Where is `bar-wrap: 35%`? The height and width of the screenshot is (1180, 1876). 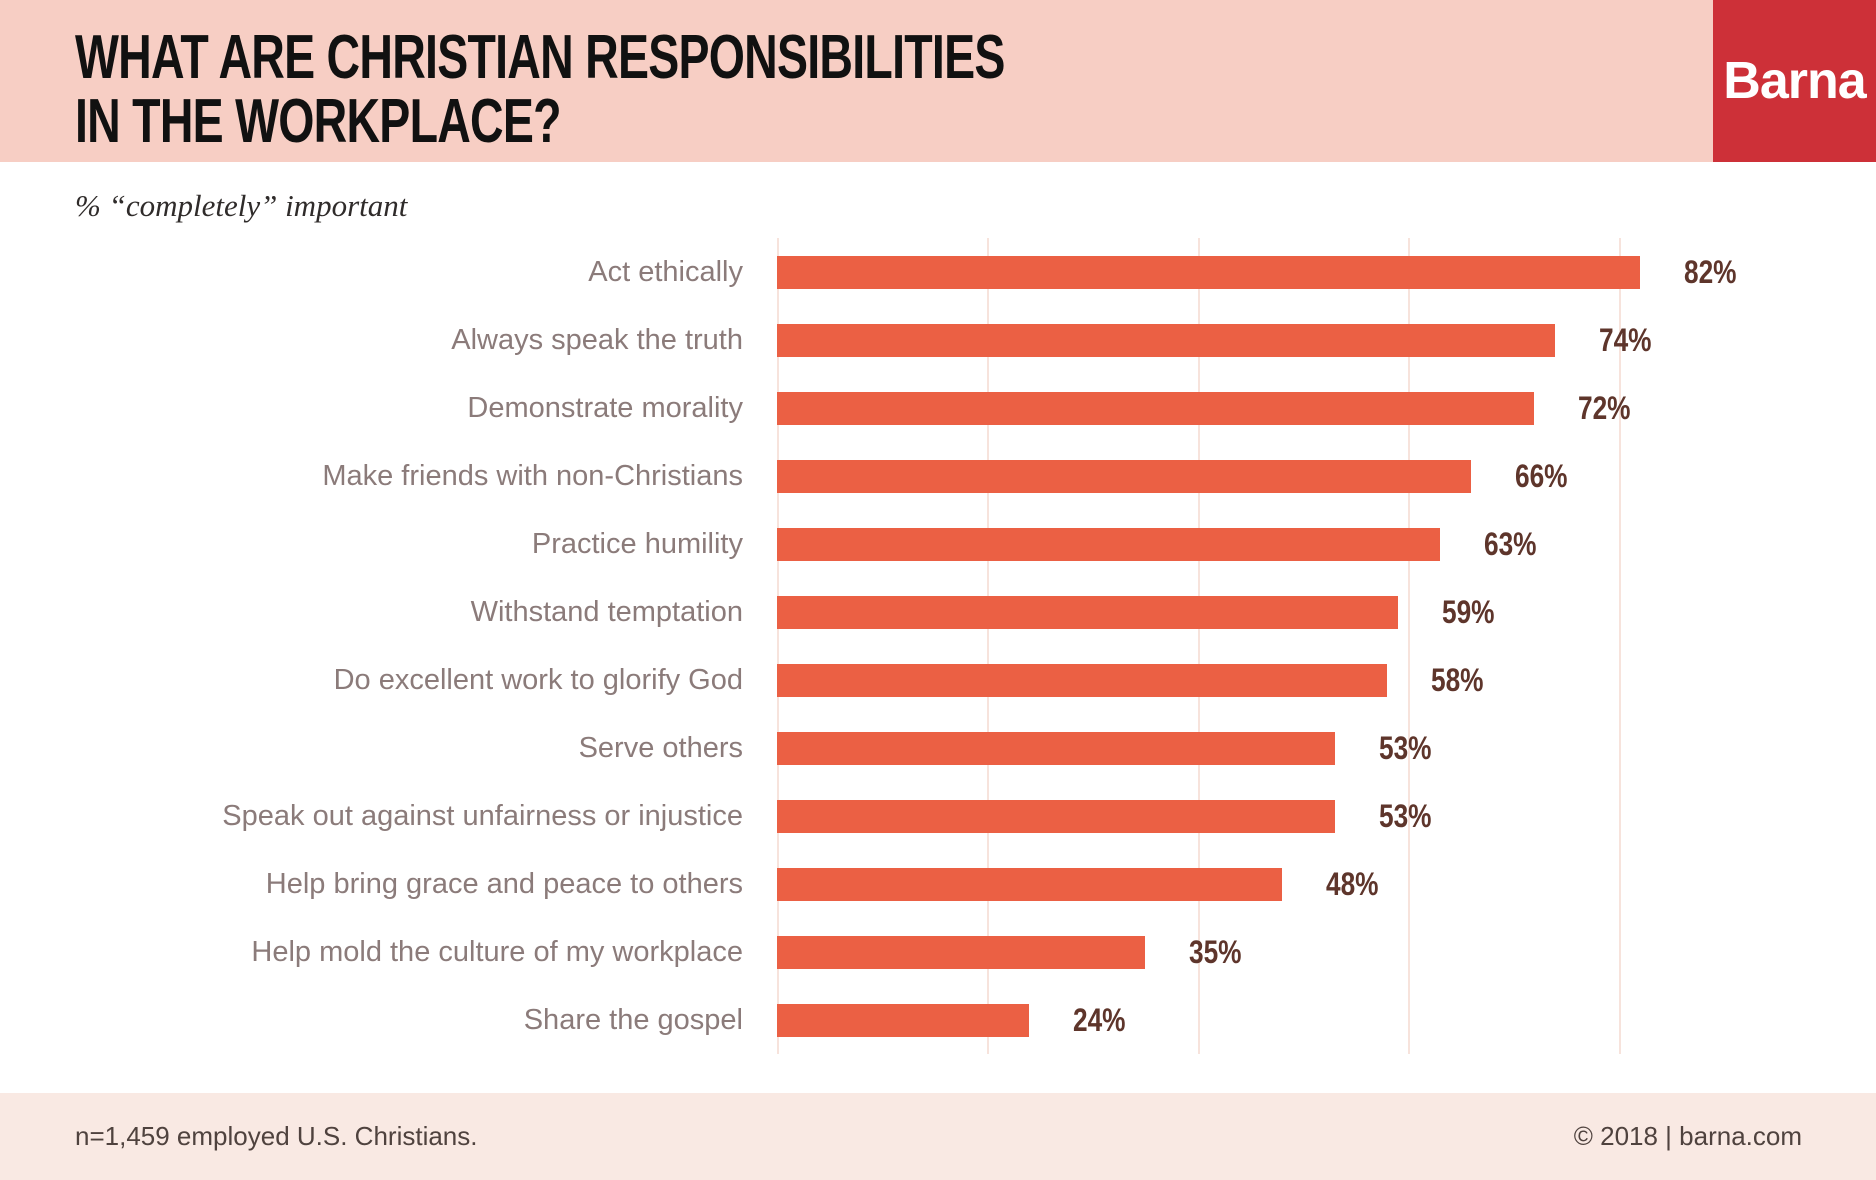 bar-wrap: 35% is located at coordinates (1326, 952).